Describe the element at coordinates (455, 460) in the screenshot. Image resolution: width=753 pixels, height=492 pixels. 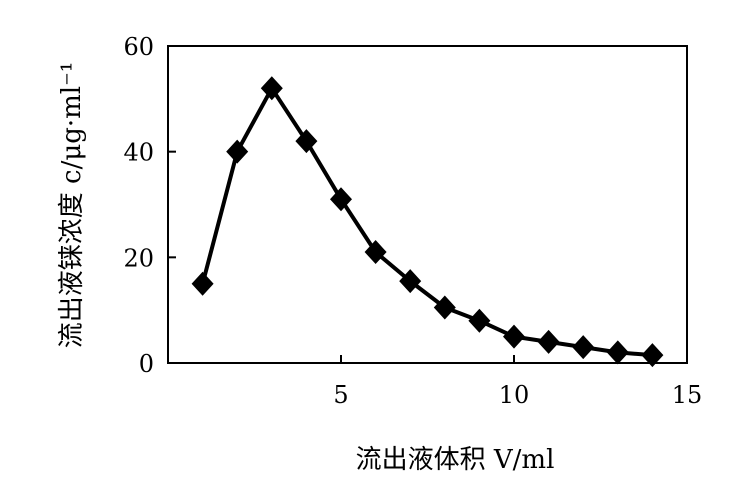
I see `x-axis-title: 流出液体积 V/ml` at that location.